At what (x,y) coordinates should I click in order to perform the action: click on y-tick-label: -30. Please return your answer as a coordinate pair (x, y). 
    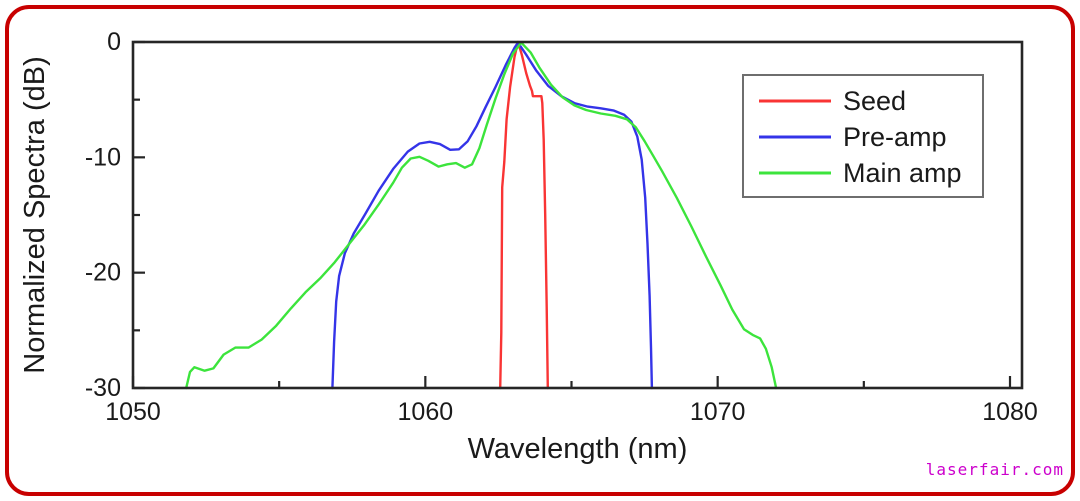
    Looking at the image, I should click on (103, 388).